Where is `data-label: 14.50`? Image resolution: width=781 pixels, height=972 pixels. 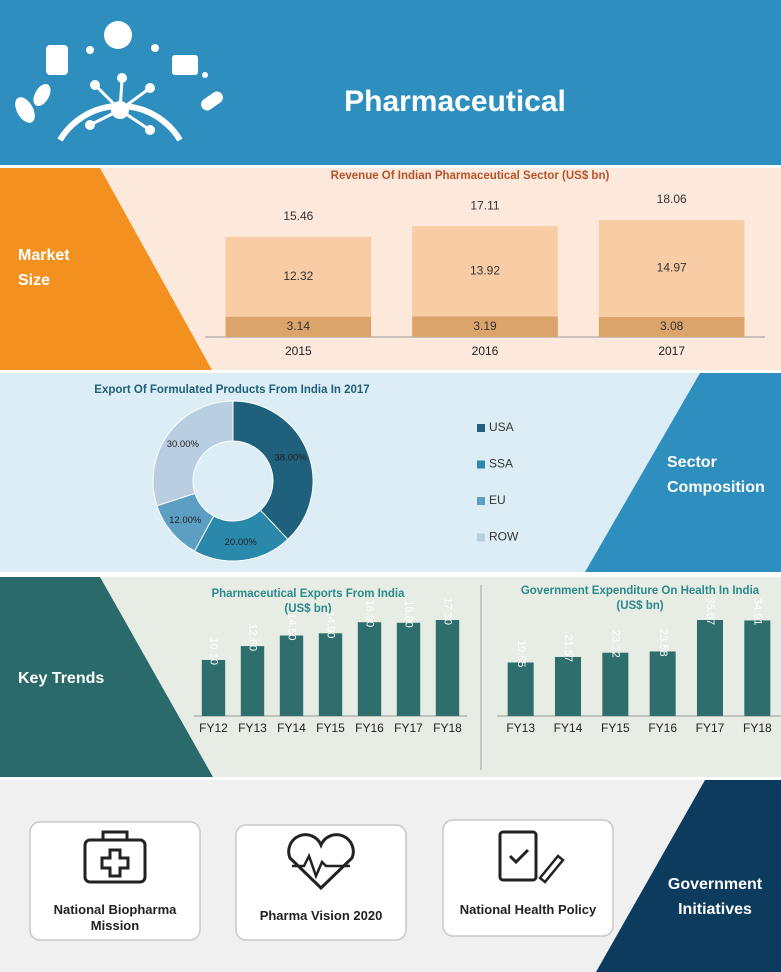
data-label: 14.50 is located at coordinates (292, 627).